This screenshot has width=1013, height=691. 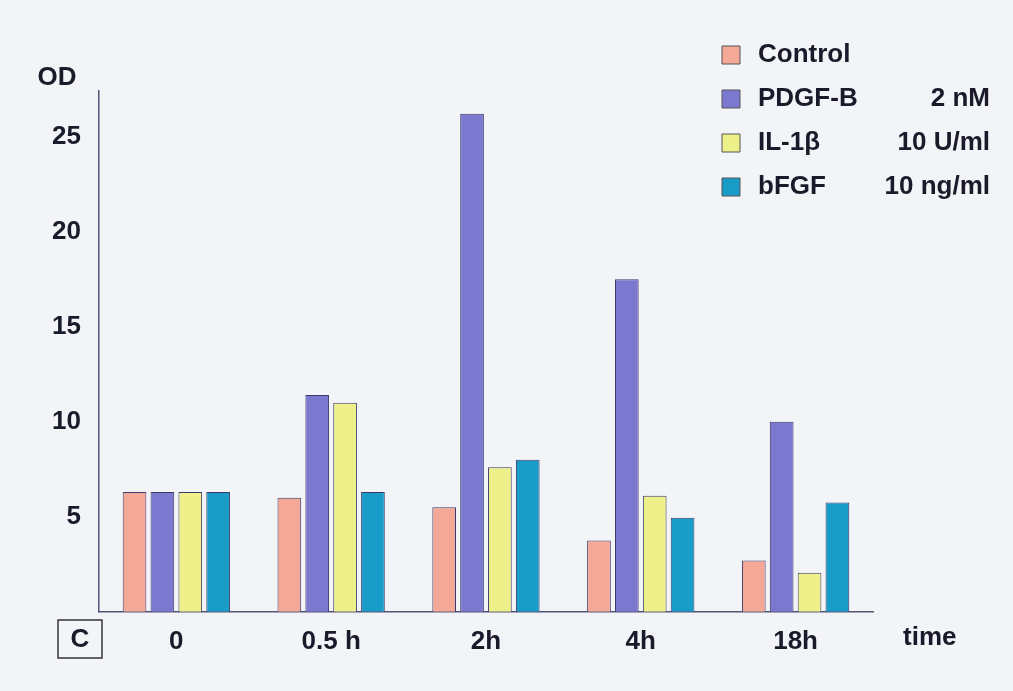 I want to click on x-axis-title: time, so click(x=930, y=636).